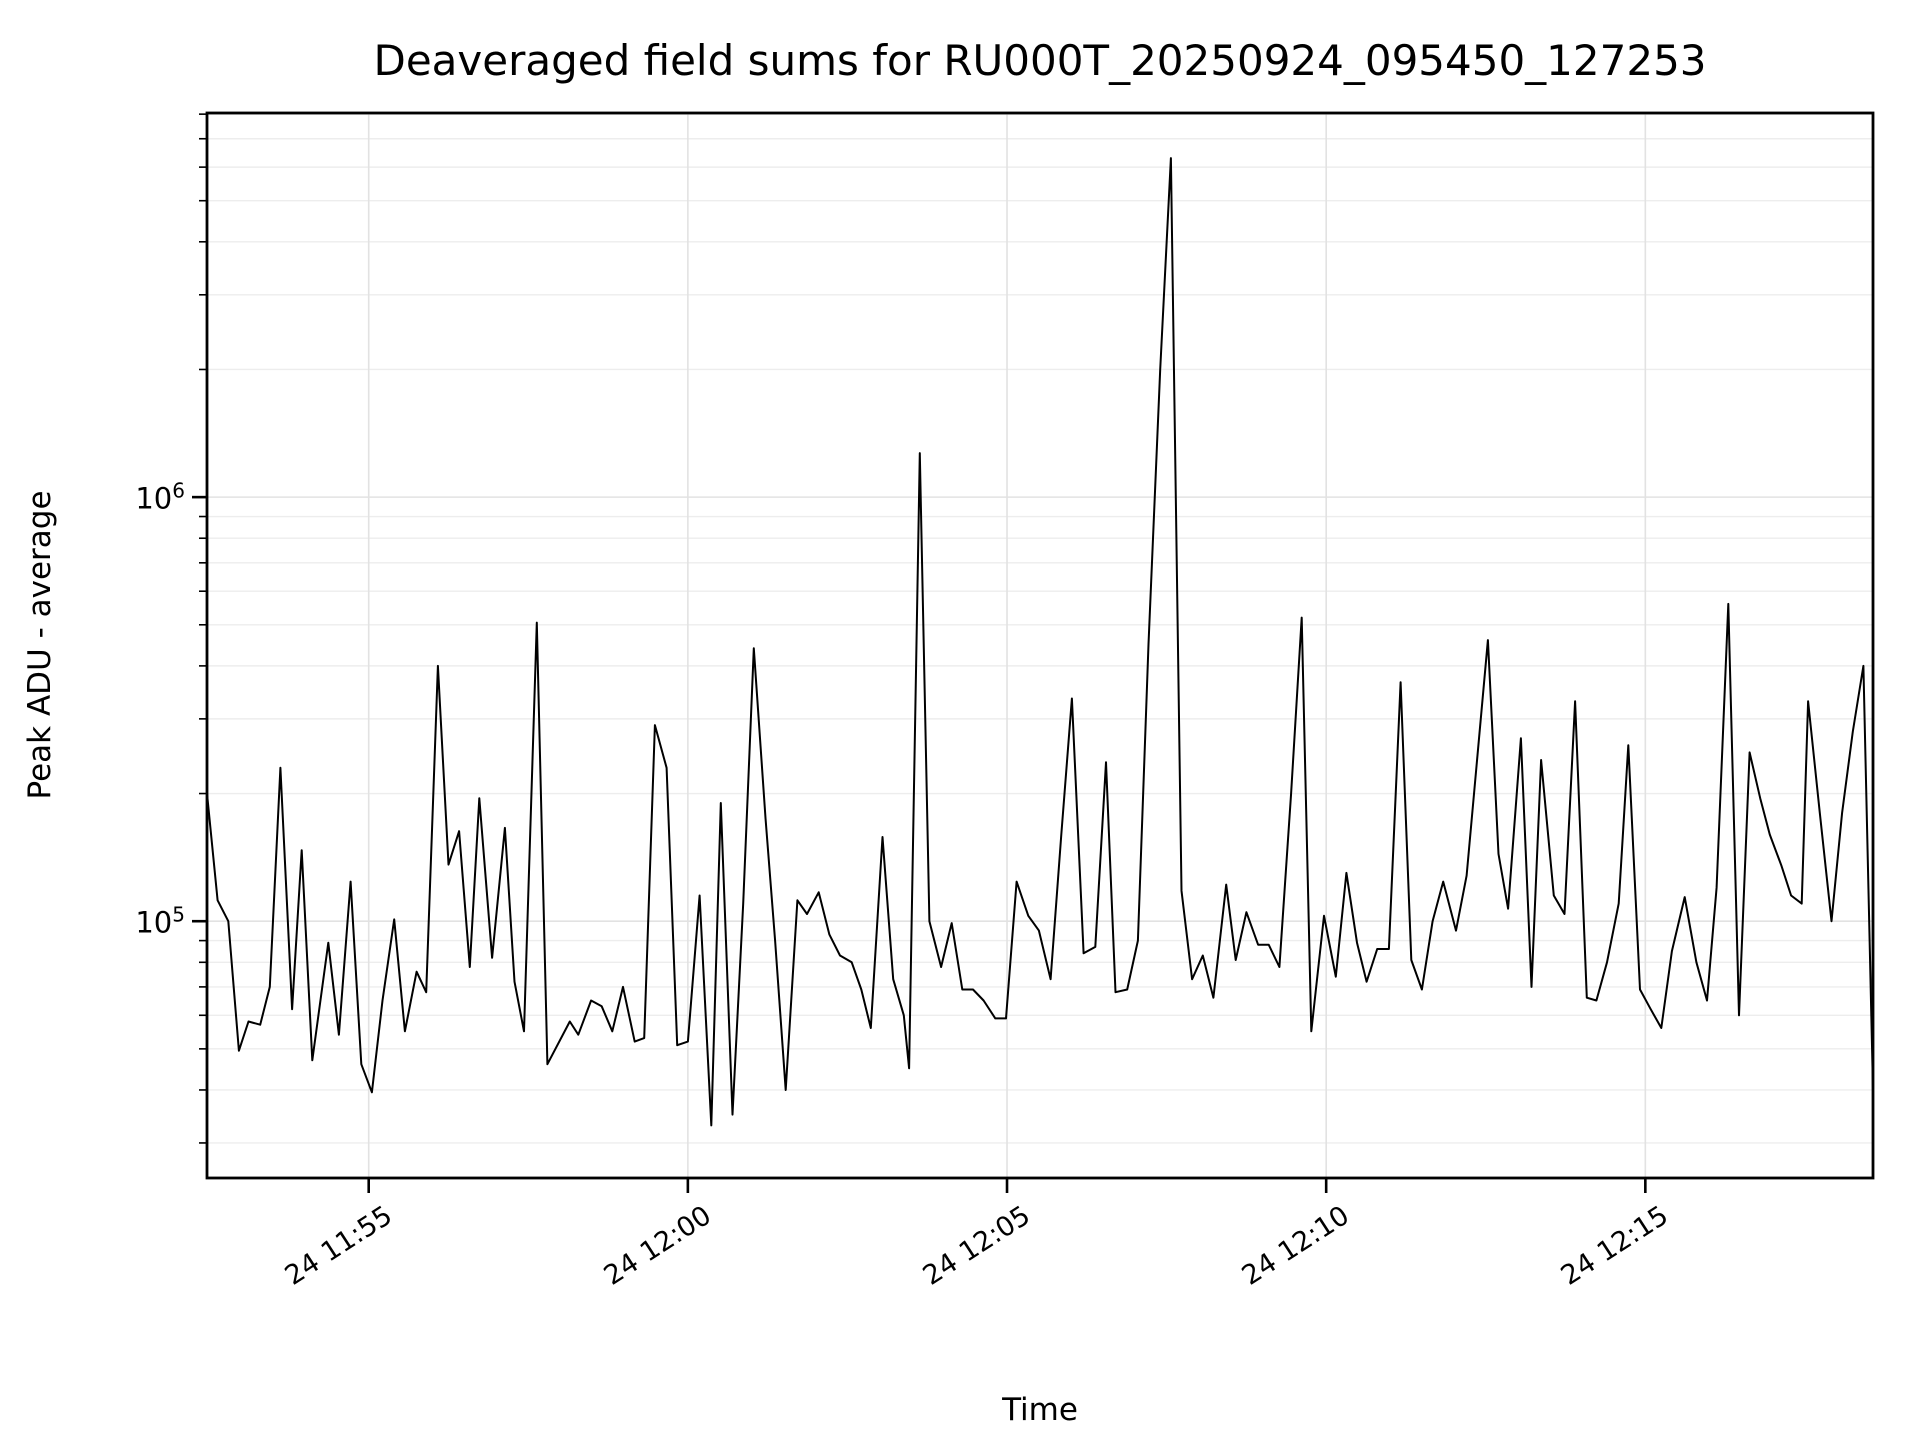  Describe the element at coordinates (160, 921) in the screenshot. I see `y-tick-label-1e5: 10⁵` at that location.